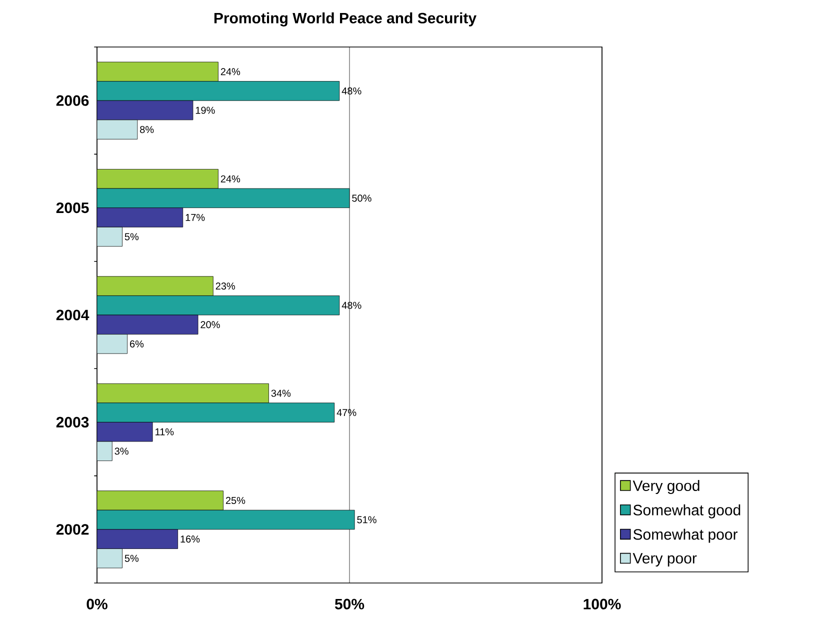 This screenshot has width=840, height=630. What do you see at coordinates (97, 604) in the screenshot?
I see `x-tick-label: 0%` at bounding box center [97, 604].